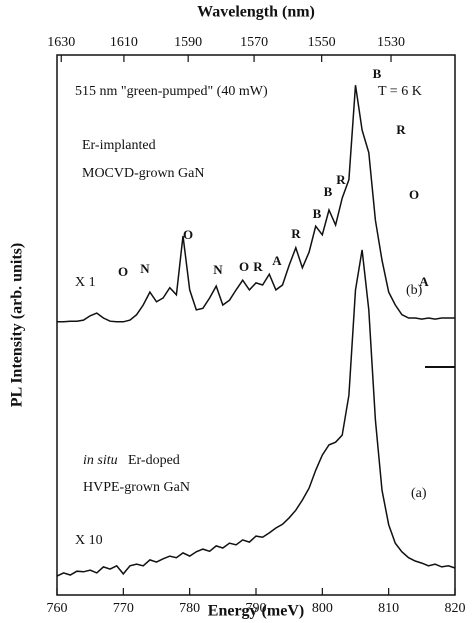  What do you see at coordinates (322, 42) in the screenshot?
I see `x2-tick-label: 1550` at bounding box center [322, 42].